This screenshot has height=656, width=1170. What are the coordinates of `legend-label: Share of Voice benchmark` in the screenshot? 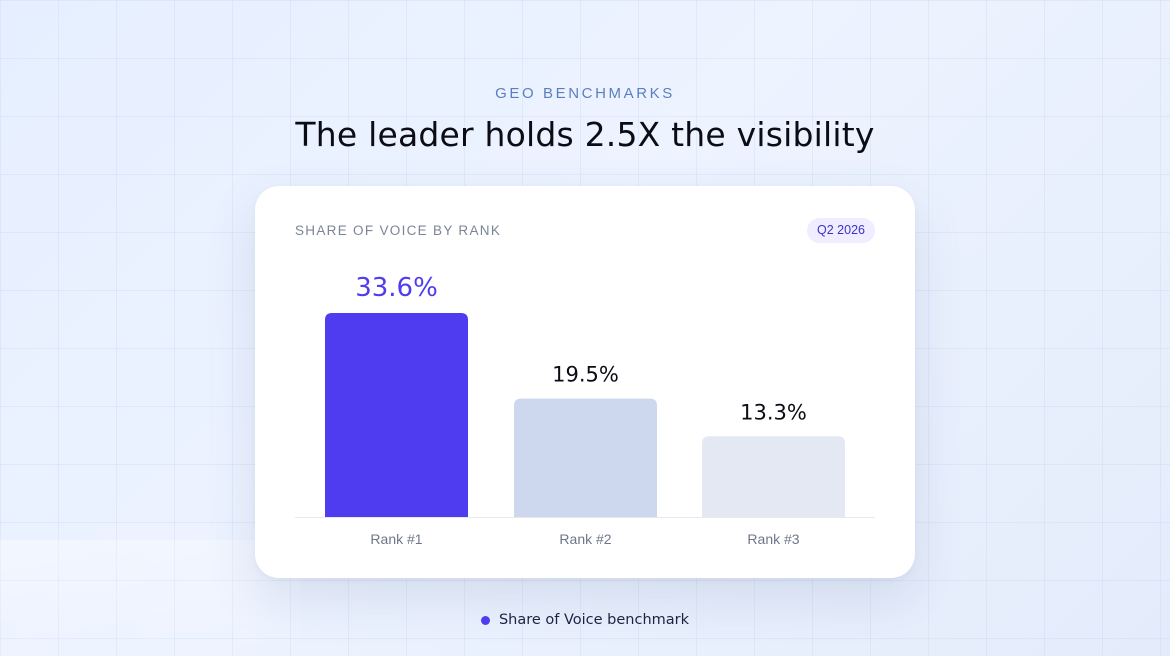 It's located at (594, 620).